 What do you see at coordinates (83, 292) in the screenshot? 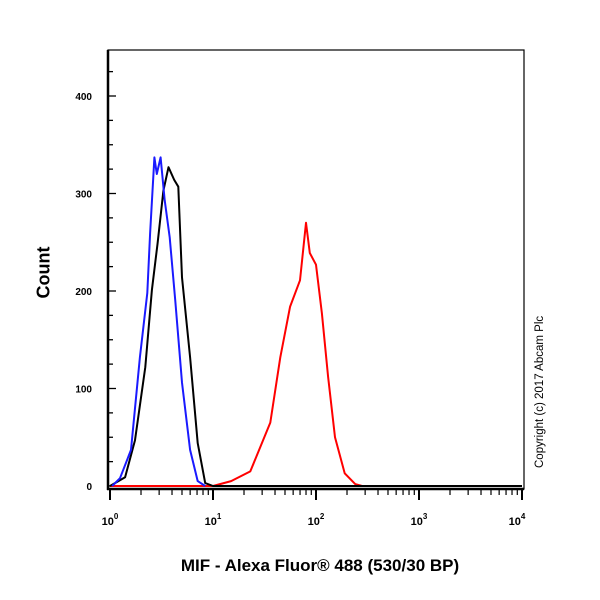
I see `y-tick-label: 200` at bounding box center [83, 292].